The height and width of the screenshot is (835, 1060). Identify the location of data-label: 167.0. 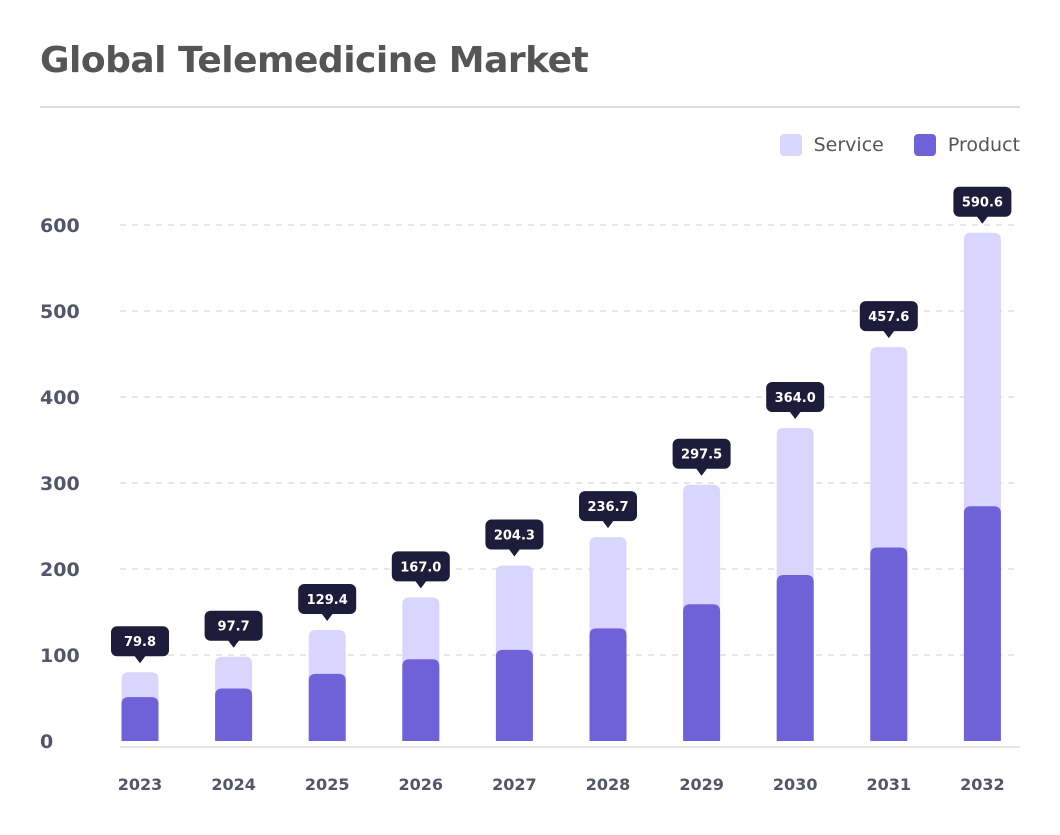
(420, 567).